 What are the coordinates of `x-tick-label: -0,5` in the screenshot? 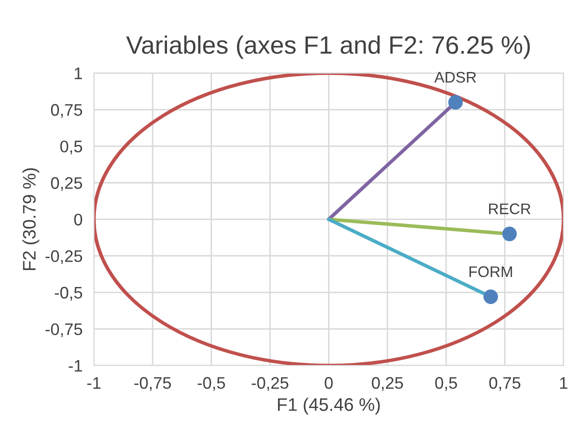 It's located at (211, 384).